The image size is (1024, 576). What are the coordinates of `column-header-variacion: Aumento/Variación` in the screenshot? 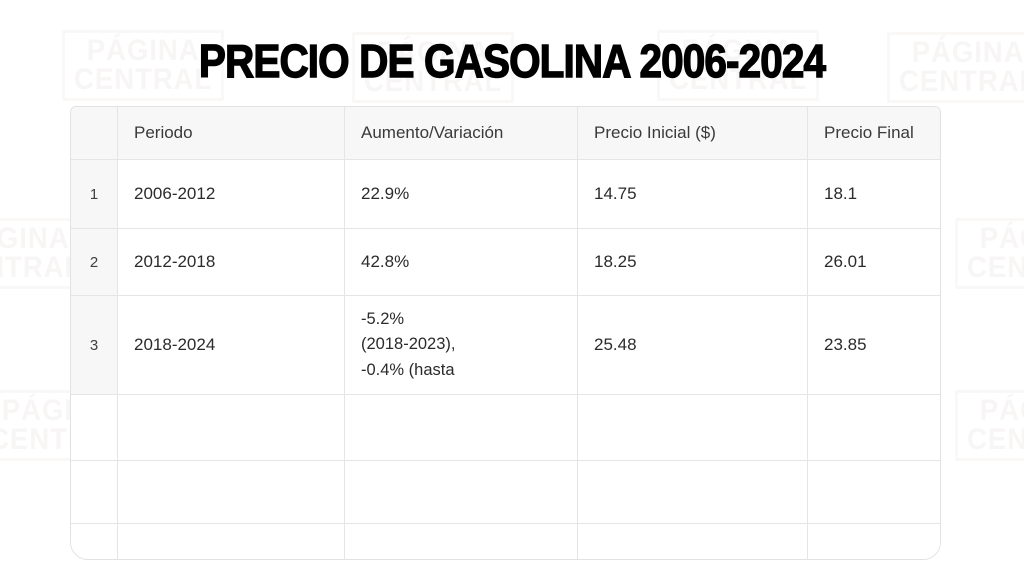 It's located at (461, 133).